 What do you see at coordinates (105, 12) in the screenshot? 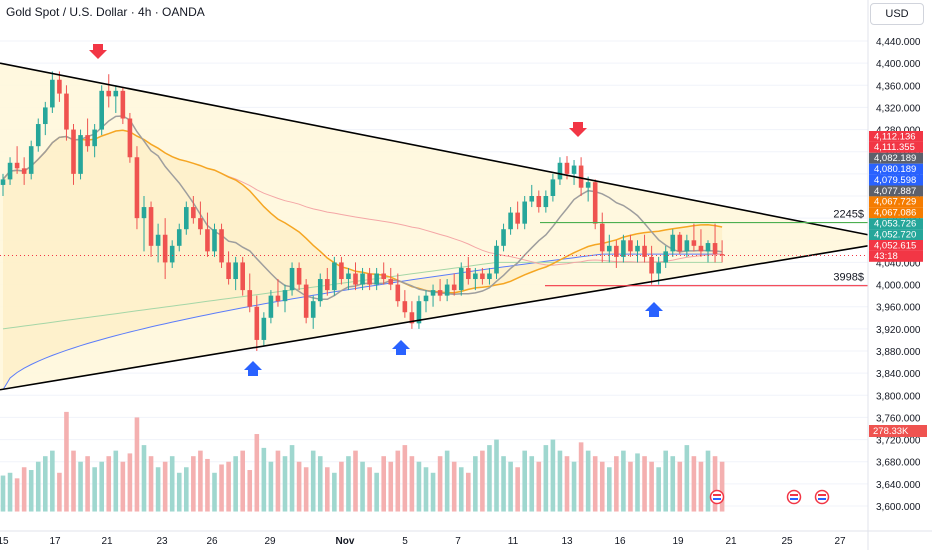
I see `chart-title: Gold Spot / U.S. Dollar · 4h · OANDA` at bounding box center [105, 12].